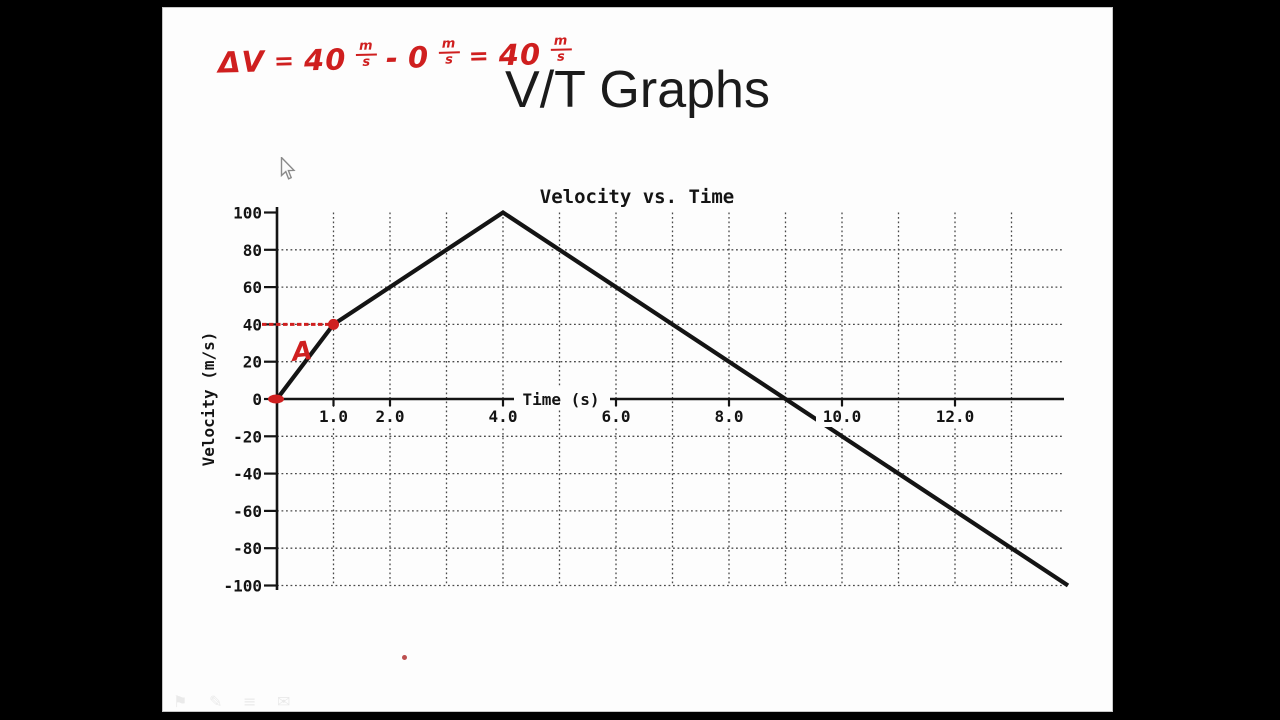  What do you see at coordinates (276, 399) in the screenshot?
I see `origin-marker` at bounding box center [276, 399].